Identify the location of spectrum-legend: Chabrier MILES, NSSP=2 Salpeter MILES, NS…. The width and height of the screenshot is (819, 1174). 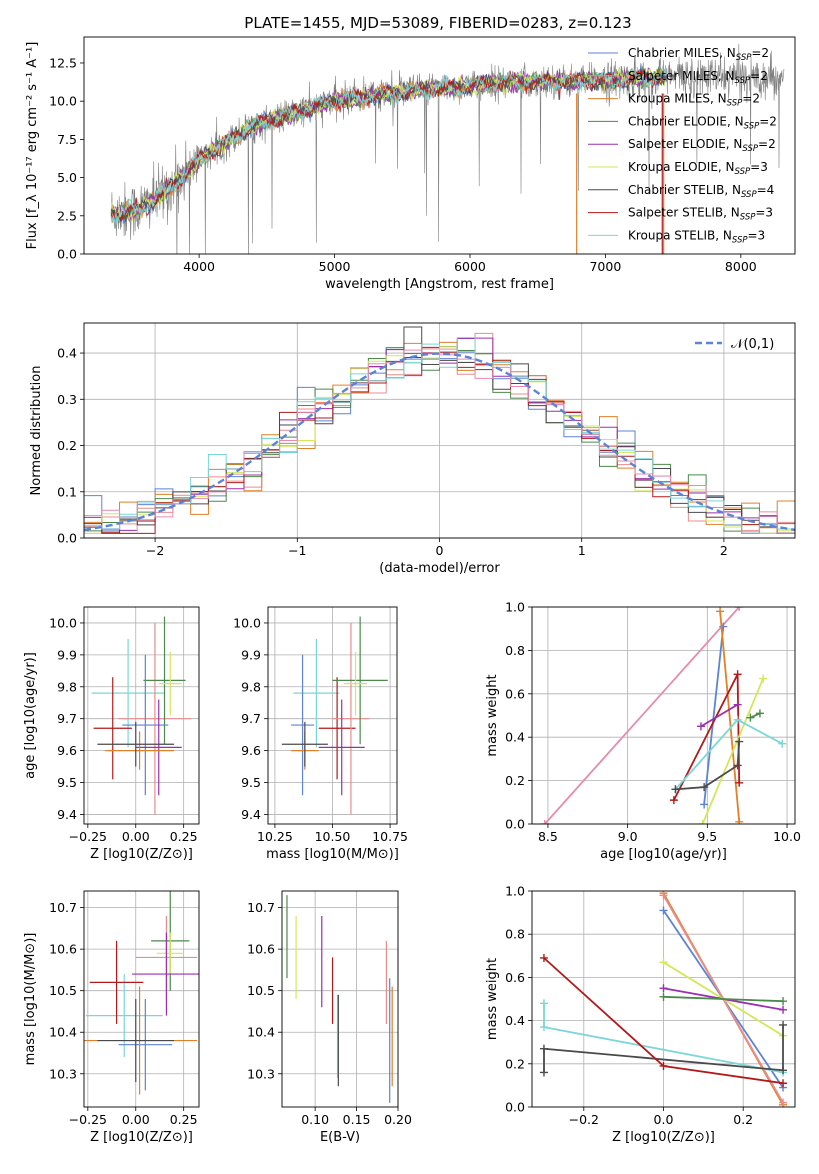
(682, 145).